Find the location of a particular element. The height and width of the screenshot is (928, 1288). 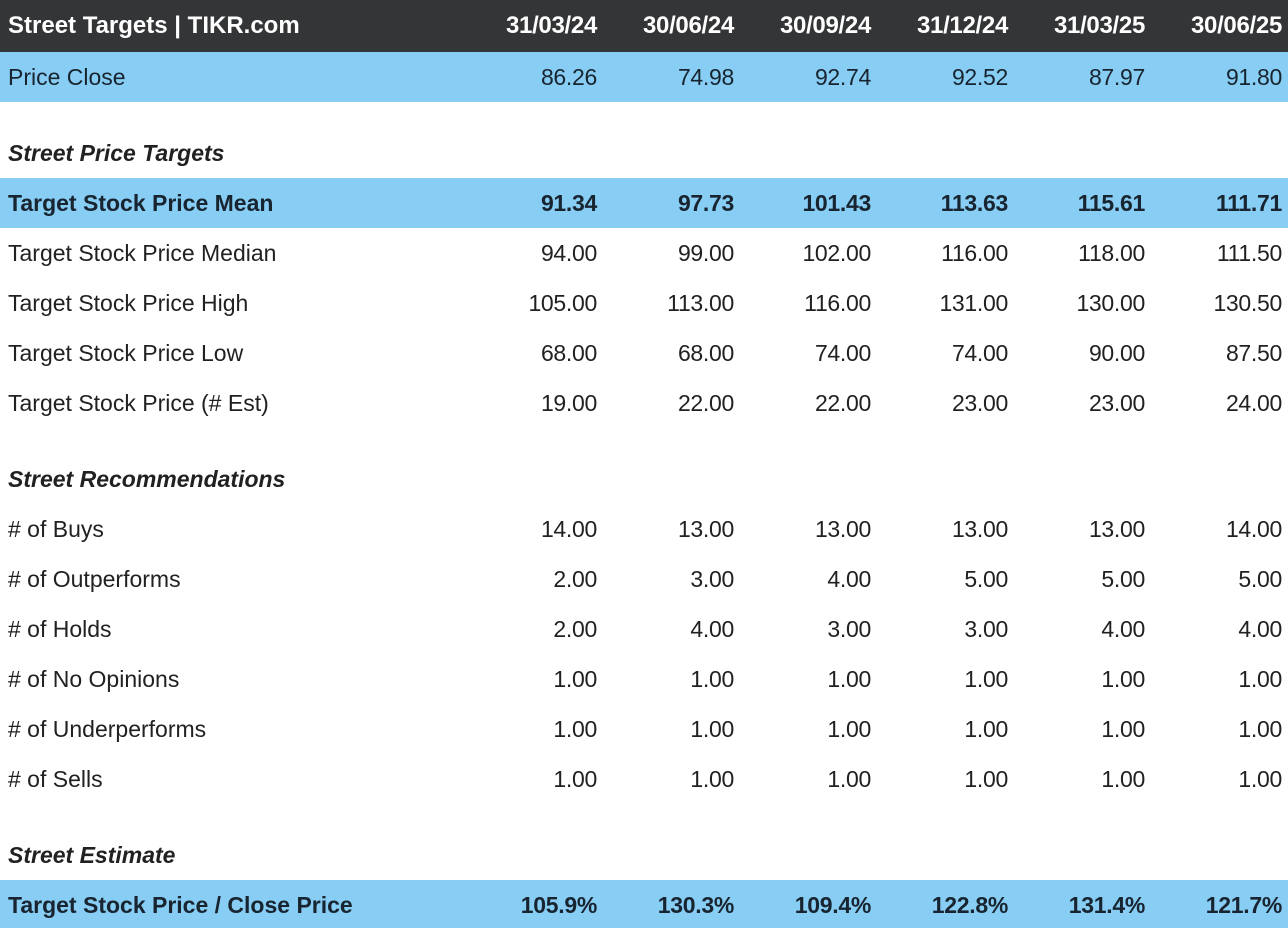

row-label: Target Stock Price Median is located at coordinates (142, 252).